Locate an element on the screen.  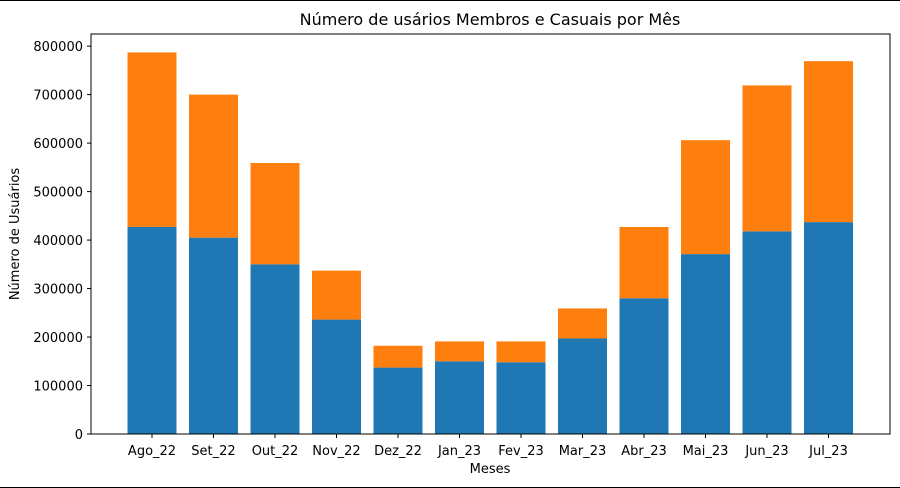
y-tick-label: 100000 is located at coordinates (58, 387).